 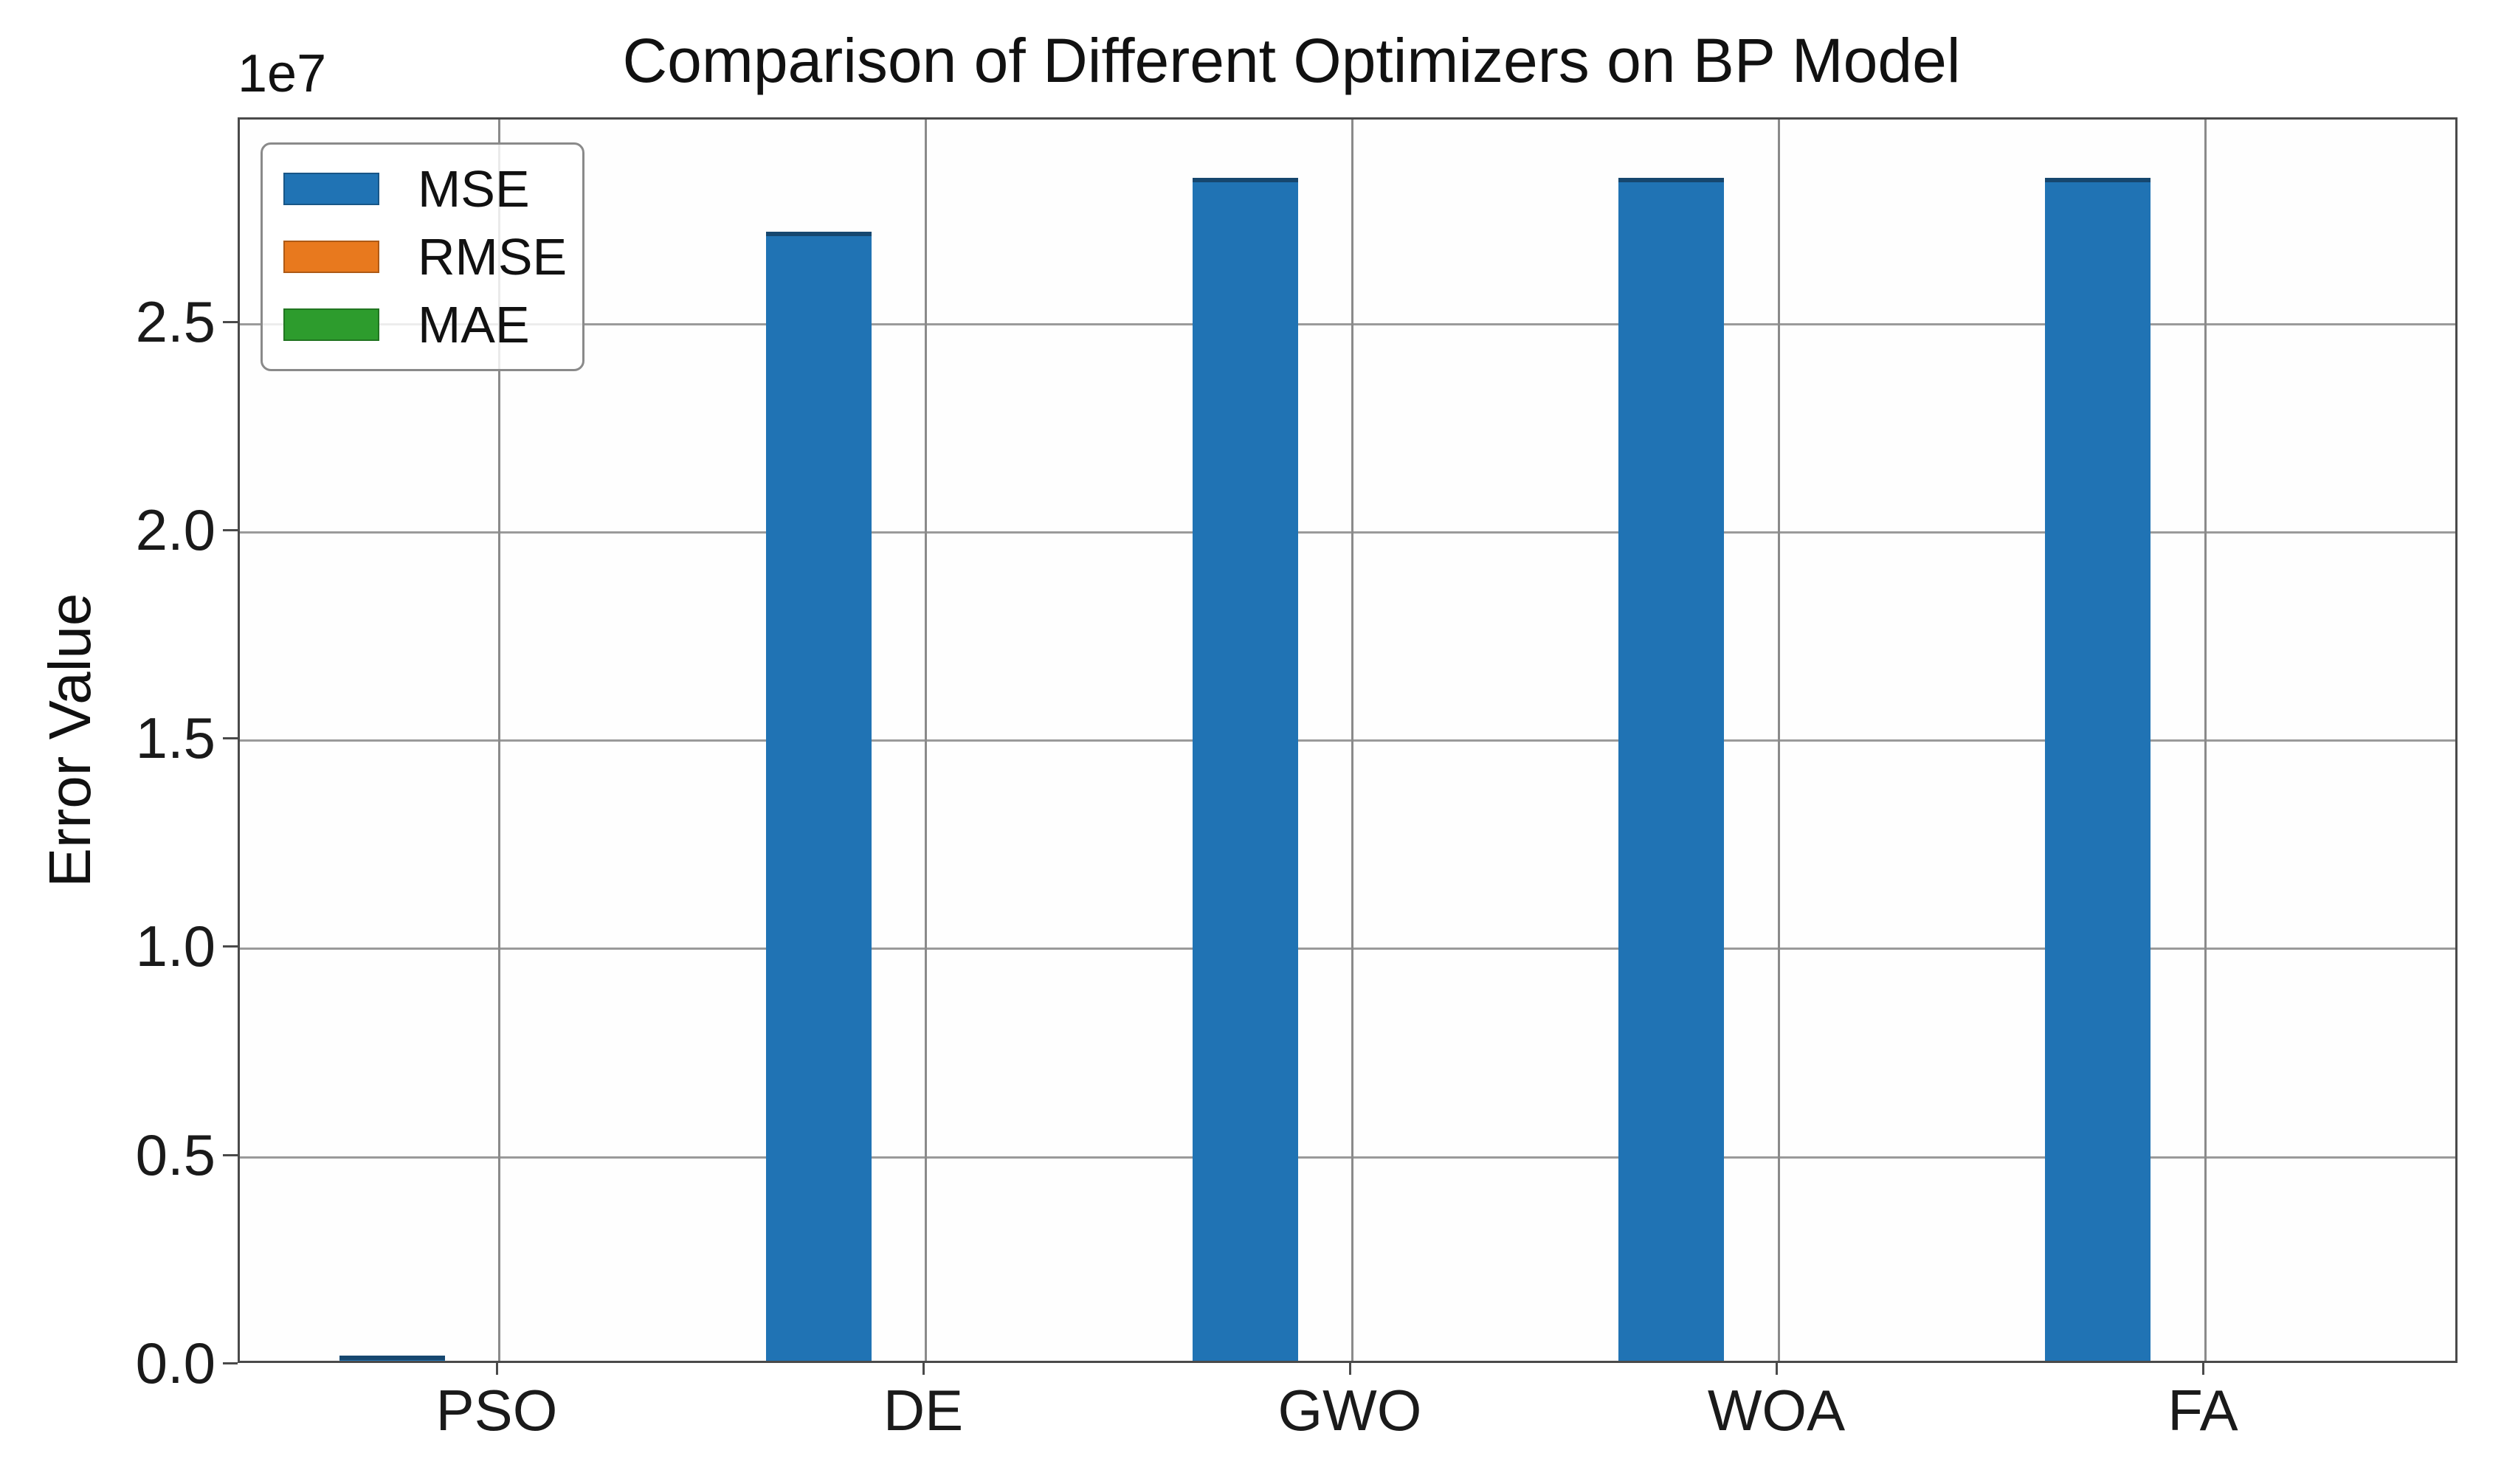 I want to click on legend-label-mse: MSE, so click(x=474, y=189).